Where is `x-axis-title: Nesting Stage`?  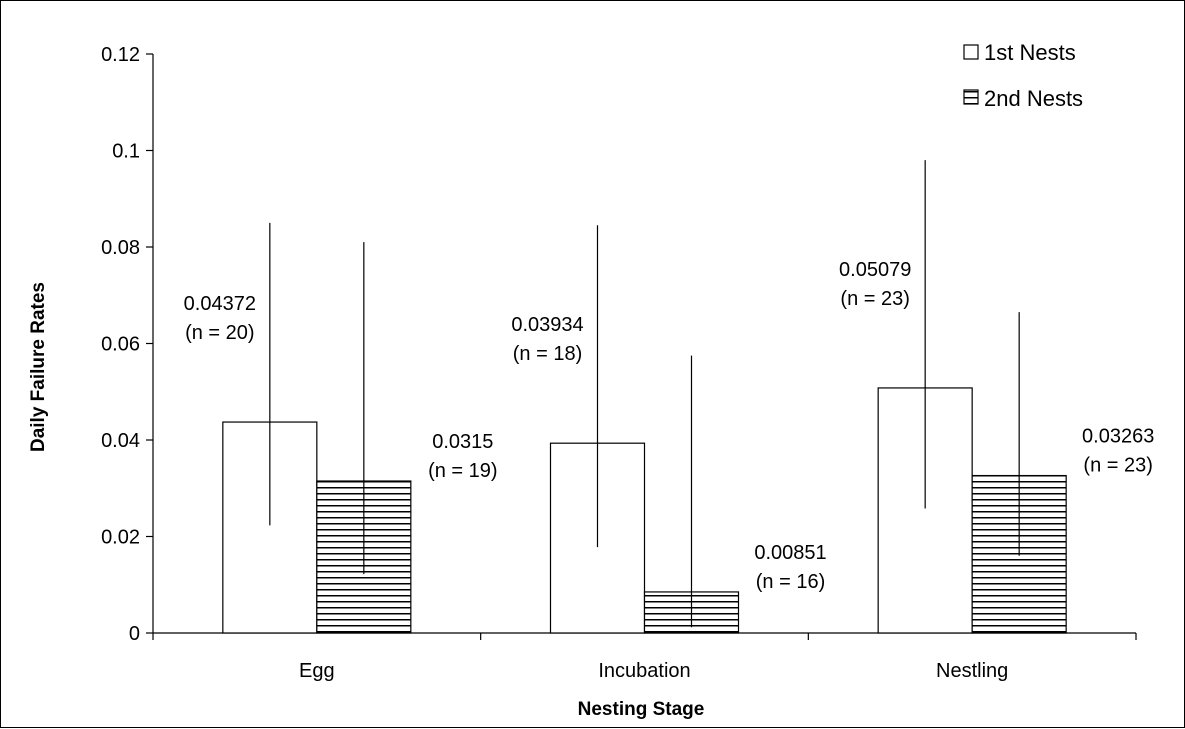 x-axis-title: Nesting Stage is located at coordinates (641, 709).